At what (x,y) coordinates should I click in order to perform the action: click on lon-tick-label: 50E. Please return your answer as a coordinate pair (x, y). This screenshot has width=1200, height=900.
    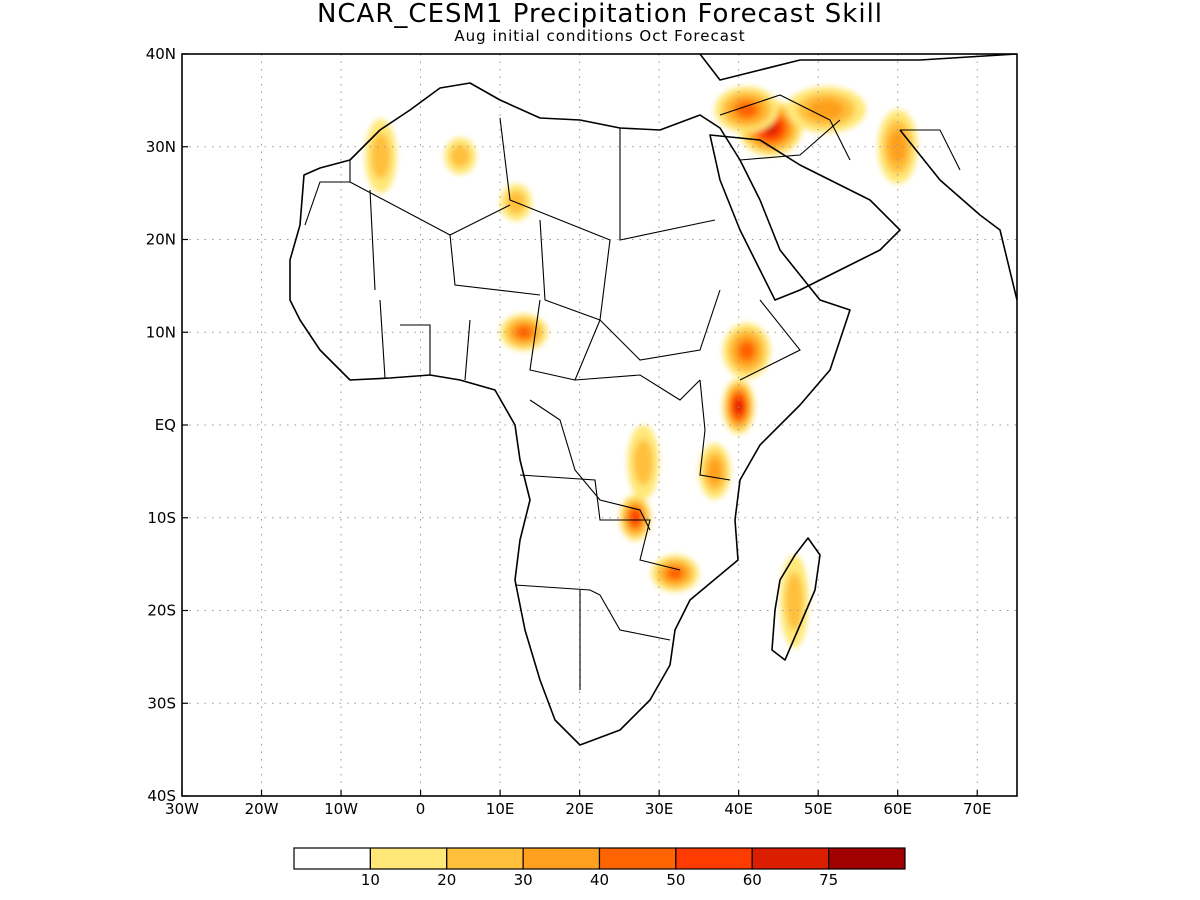
    Looking at the image, I should click on (818, 809).